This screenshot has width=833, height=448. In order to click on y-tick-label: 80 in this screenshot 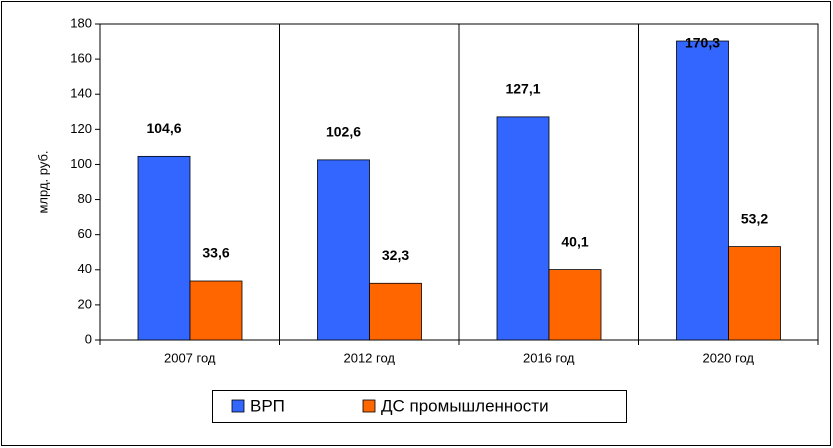, I will do `click(85, 198)`.